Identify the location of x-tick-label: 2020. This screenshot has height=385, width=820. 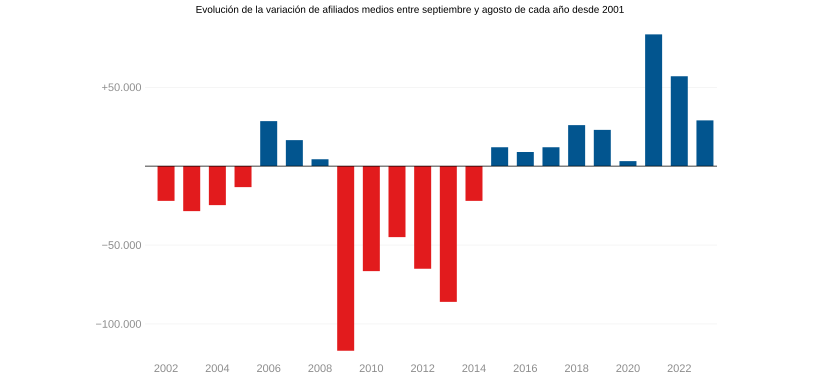
(628, 368).